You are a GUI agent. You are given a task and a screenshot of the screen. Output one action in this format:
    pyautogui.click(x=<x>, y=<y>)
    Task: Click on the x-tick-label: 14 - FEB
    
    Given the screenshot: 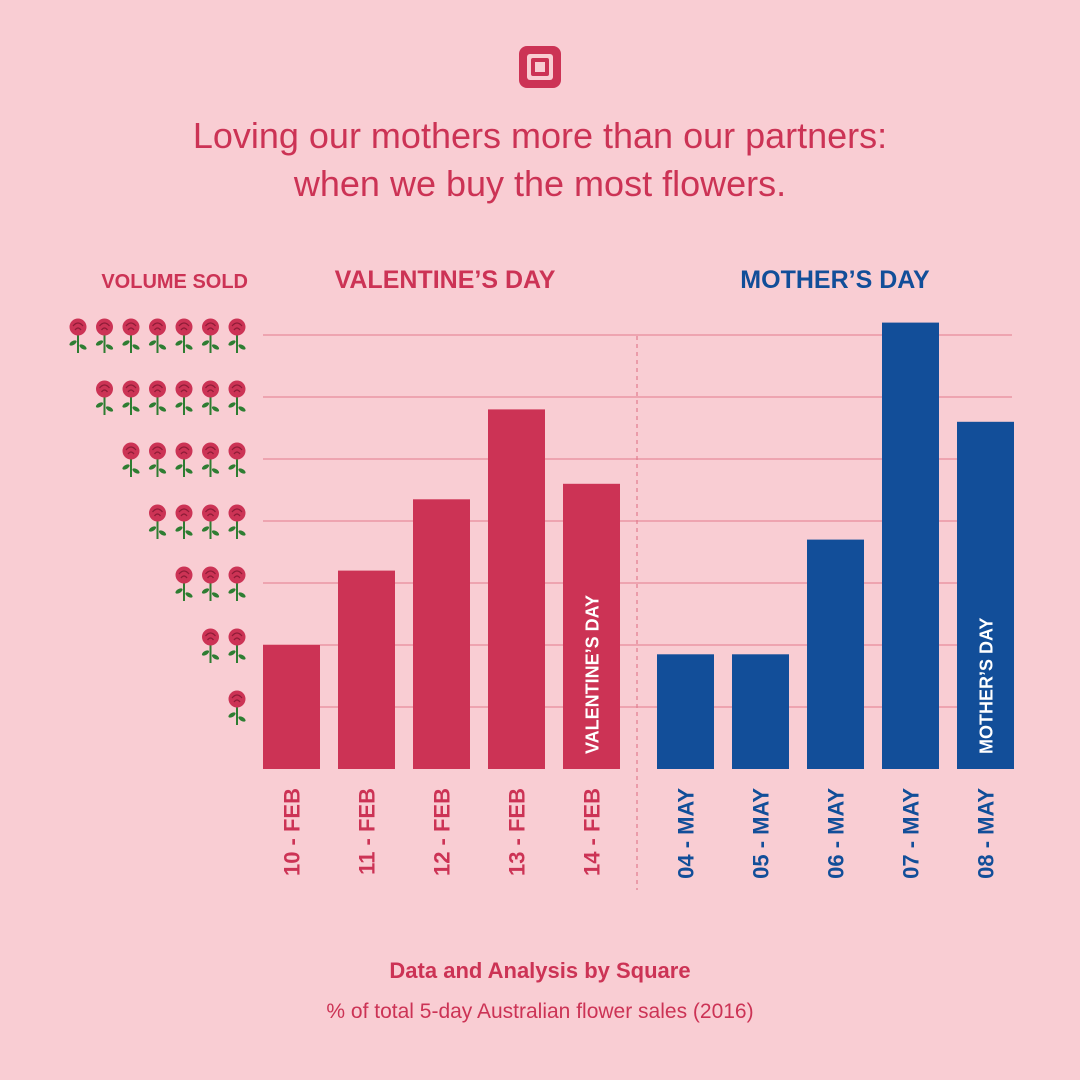 What is the action you would take?
    pyautogui.click(x=592, y=832)
    